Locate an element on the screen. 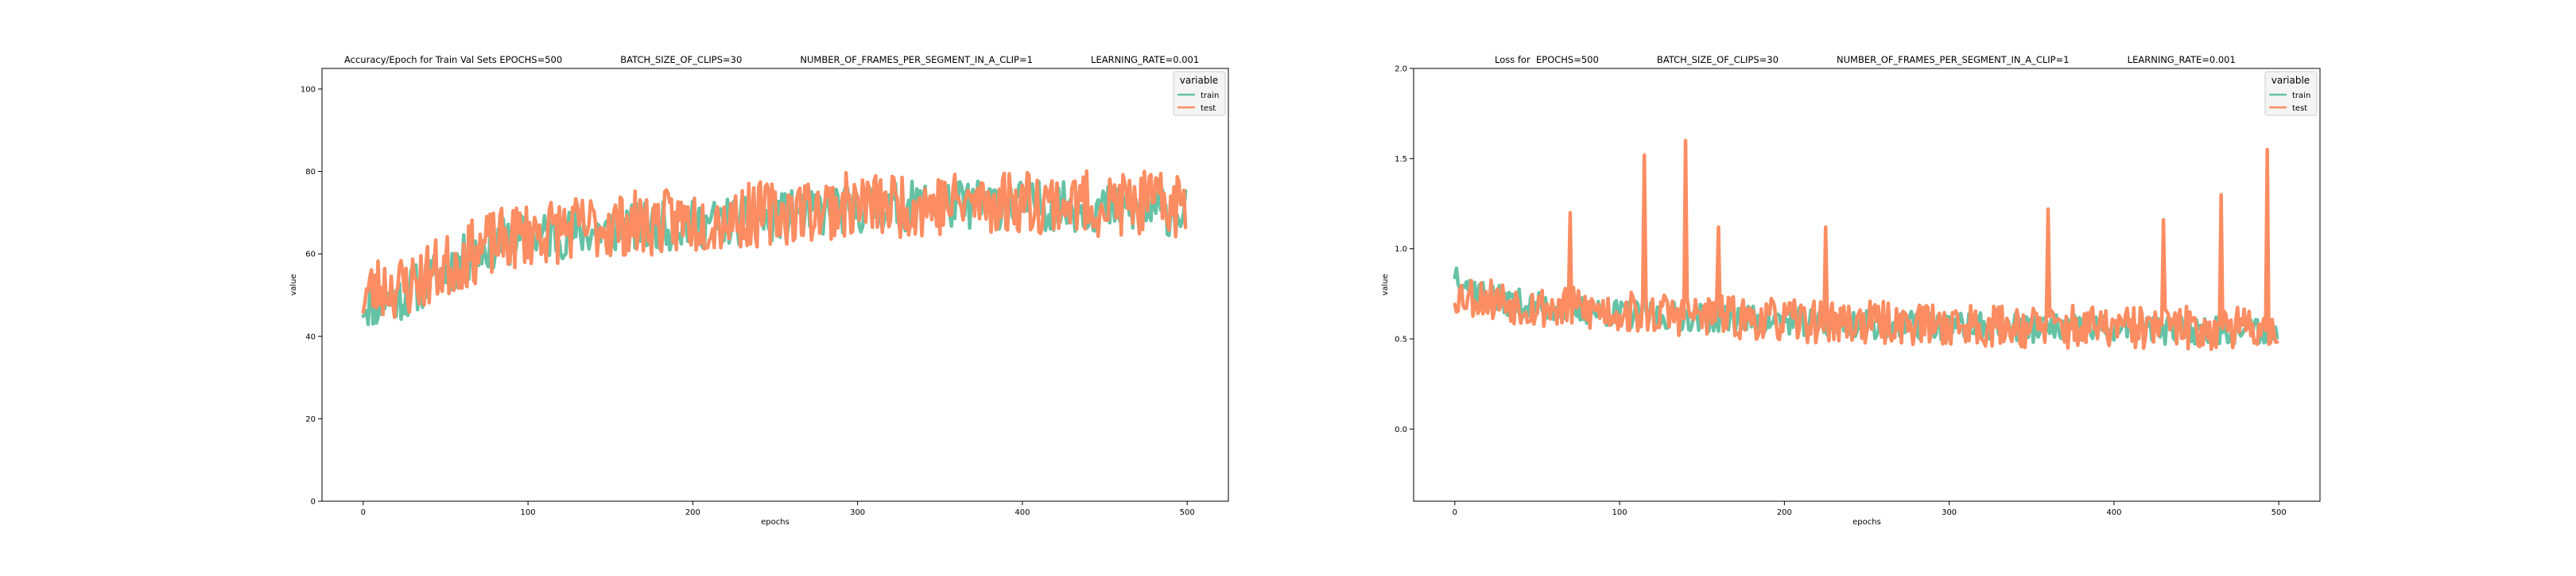 The image size is (2576, 576). accuracy-legend-train-label: train is located at coordinates (1210, 95).